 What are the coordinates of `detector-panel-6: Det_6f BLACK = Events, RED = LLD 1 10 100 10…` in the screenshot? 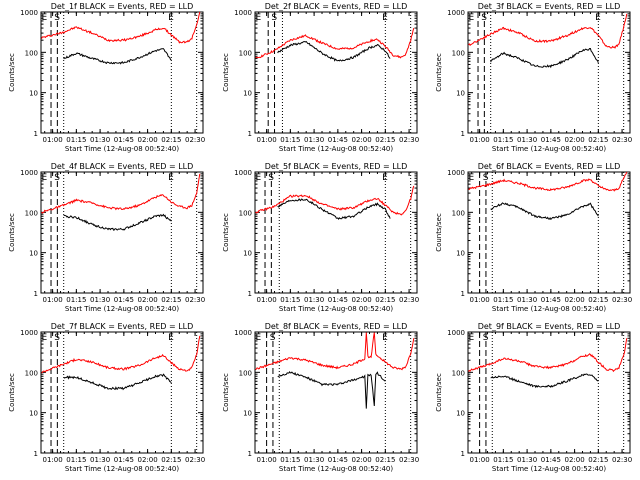 It's located at (533, 237).